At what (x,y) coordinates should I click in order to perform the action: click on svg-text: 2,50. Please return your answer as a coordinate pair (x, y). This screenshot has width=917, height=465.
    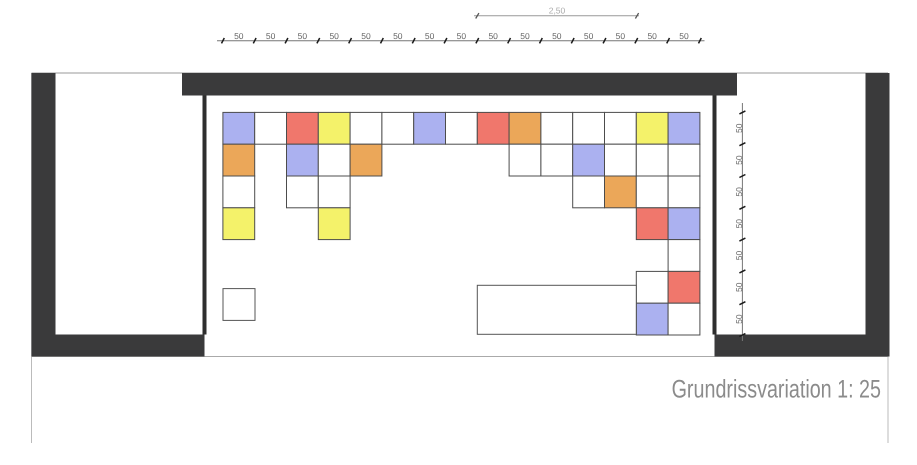
    Looking at the image, I should click on (557, 11).